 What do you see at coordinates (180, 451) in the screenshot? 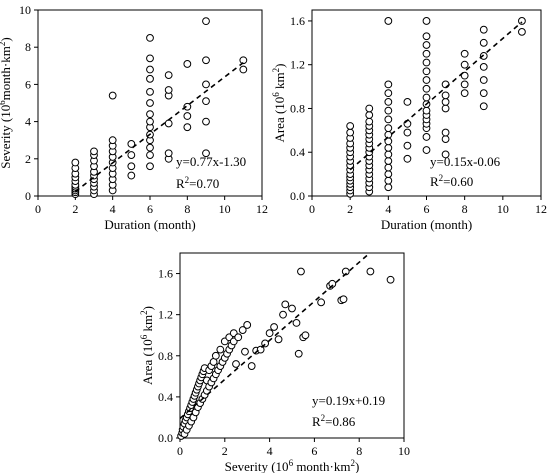
I see `x-tick-label: 0` at bounding box center [180, 451].